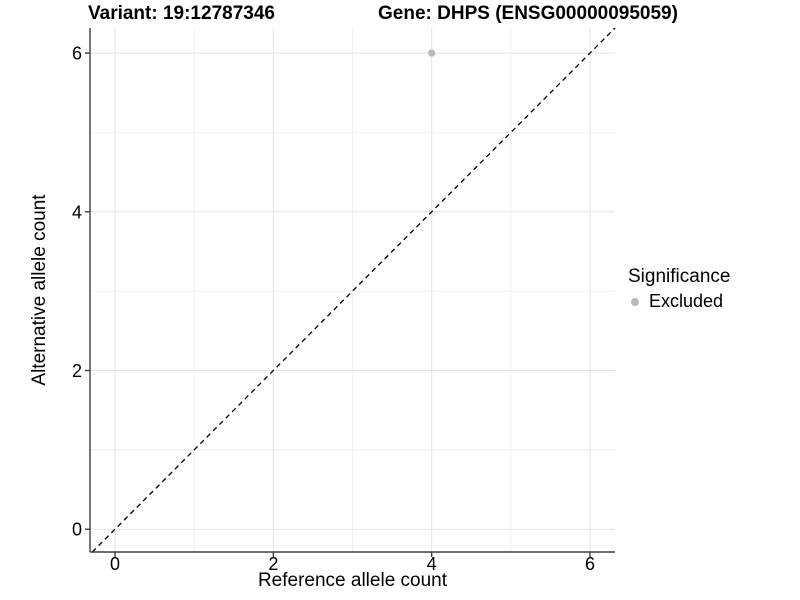 The width and height of the screenshot is (800, 600). What do you see at coordinates (77, 371) in the screenshot?
I see `y-tick-label: 2` at bounding box center [77, 371].